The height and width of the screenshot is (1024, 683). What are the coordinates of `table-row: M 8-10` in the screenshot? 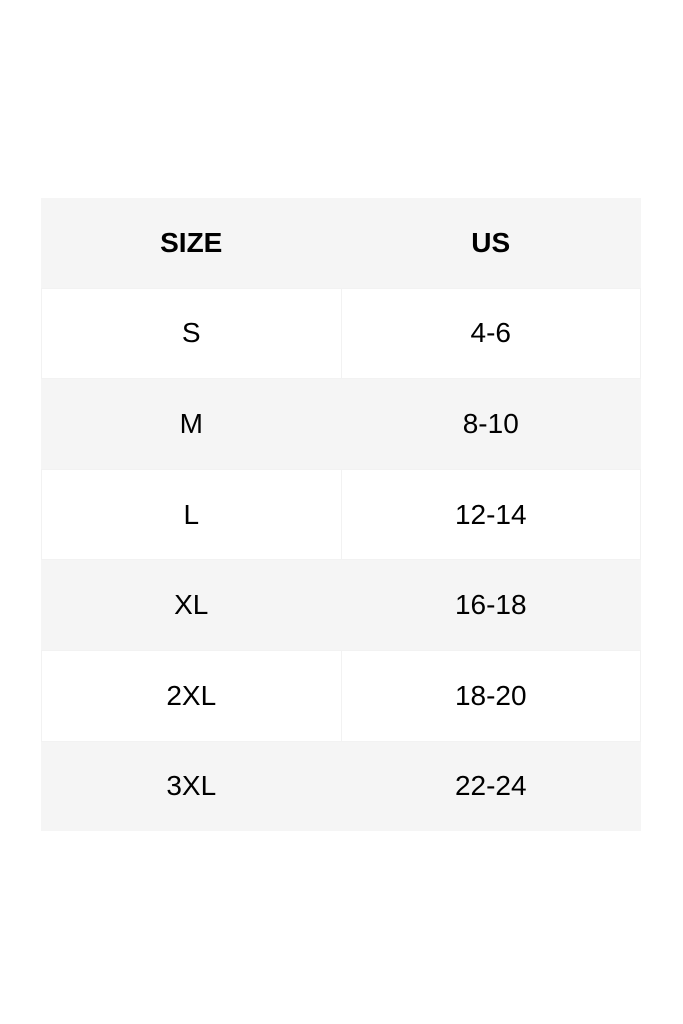 It's located at (341, 424).